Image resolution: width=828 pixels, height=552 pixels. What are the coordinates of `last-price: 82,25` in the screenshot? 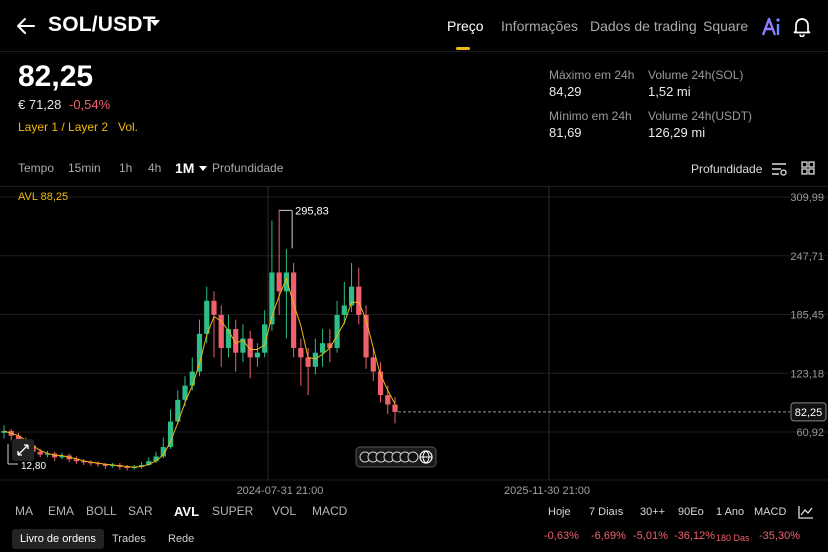 It's located at (56, 76).